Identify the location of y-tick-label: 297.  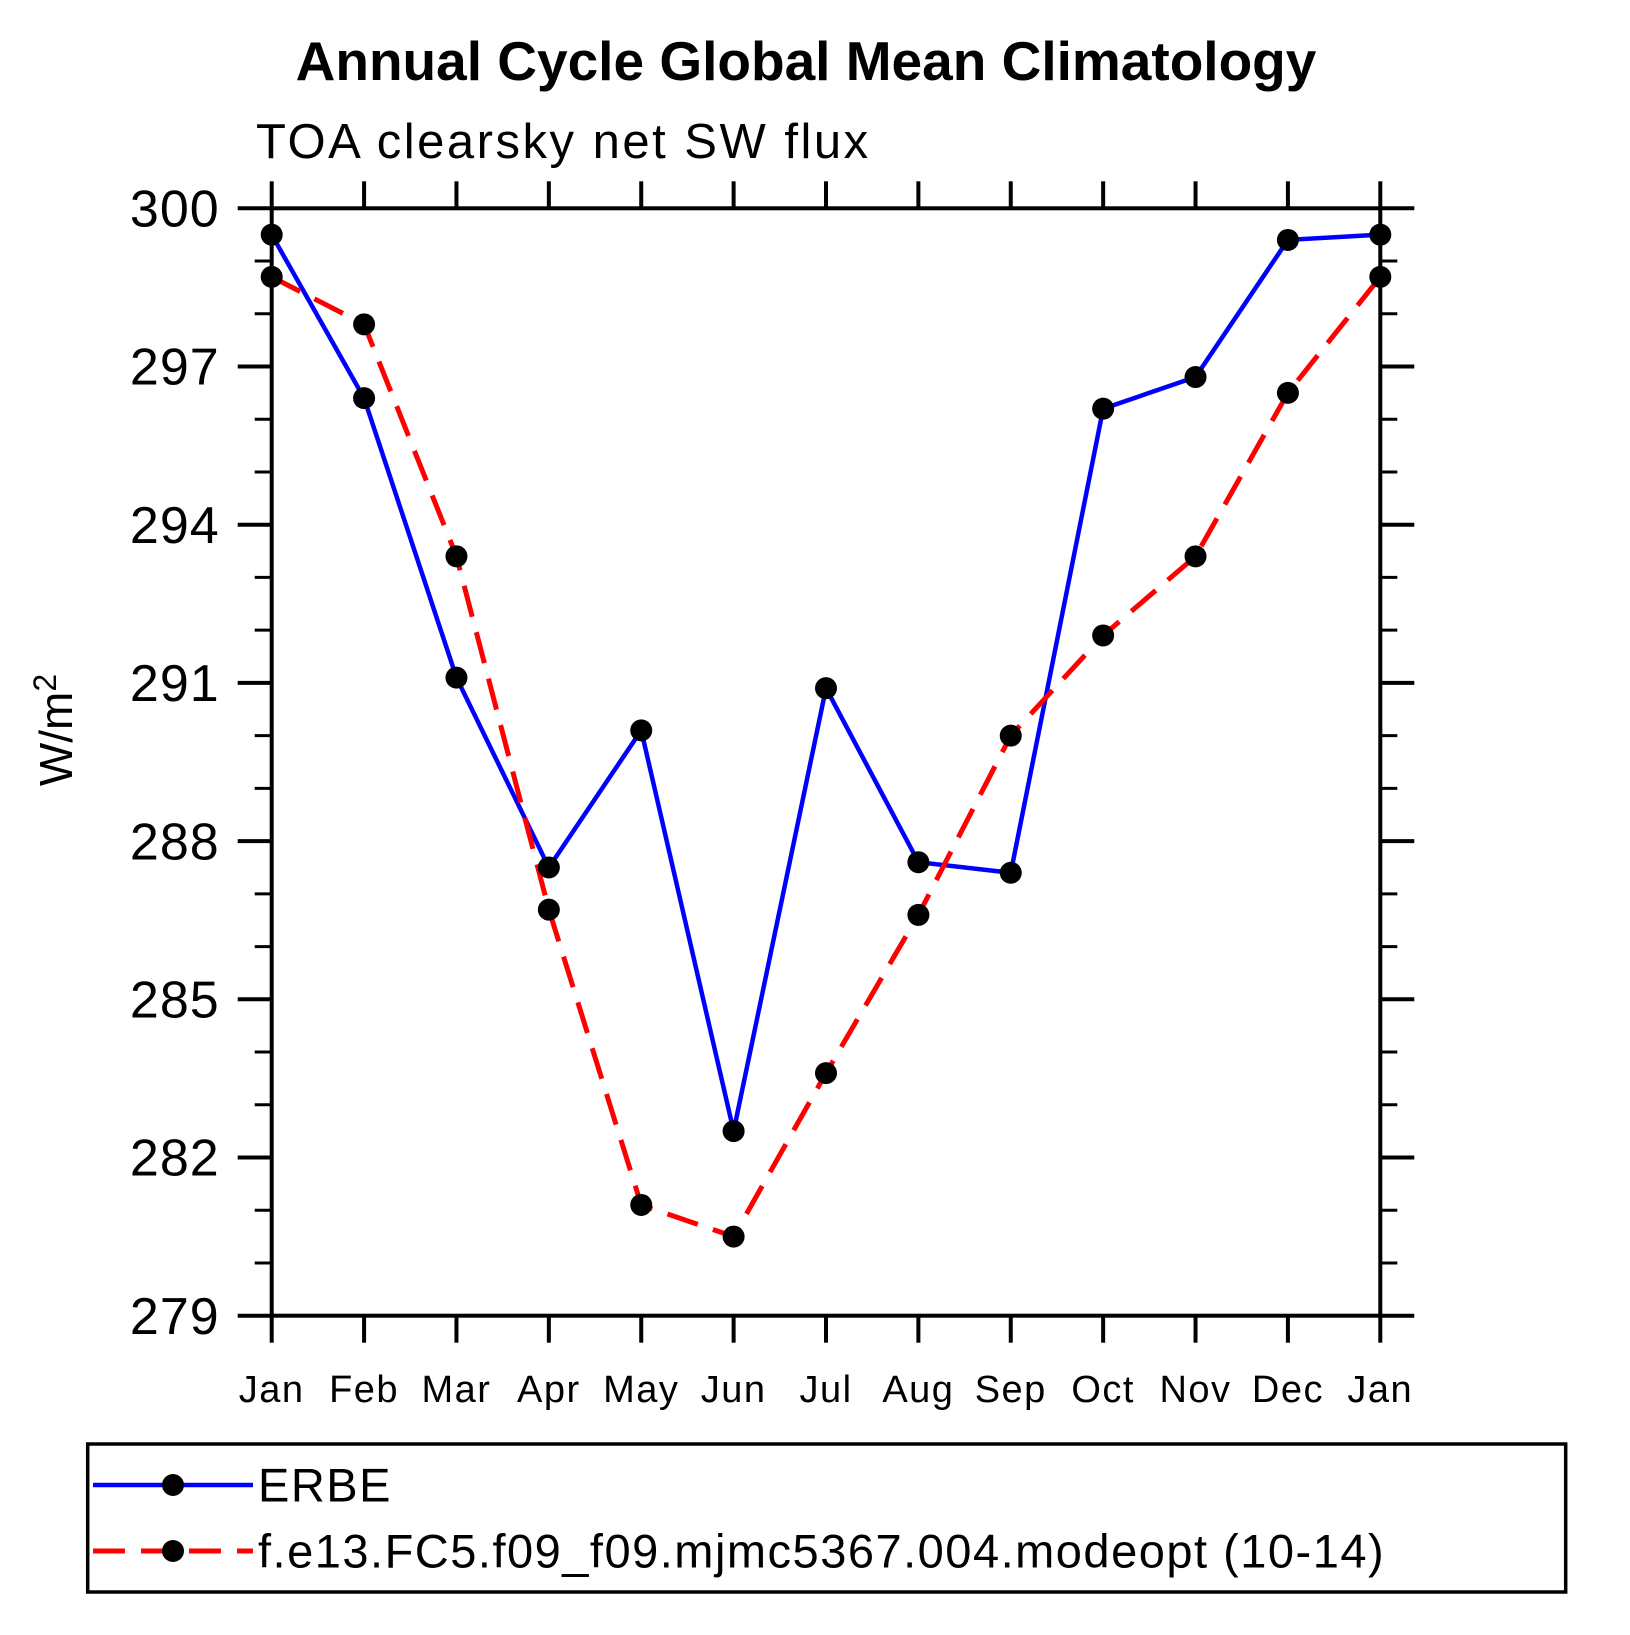
(175, 368).